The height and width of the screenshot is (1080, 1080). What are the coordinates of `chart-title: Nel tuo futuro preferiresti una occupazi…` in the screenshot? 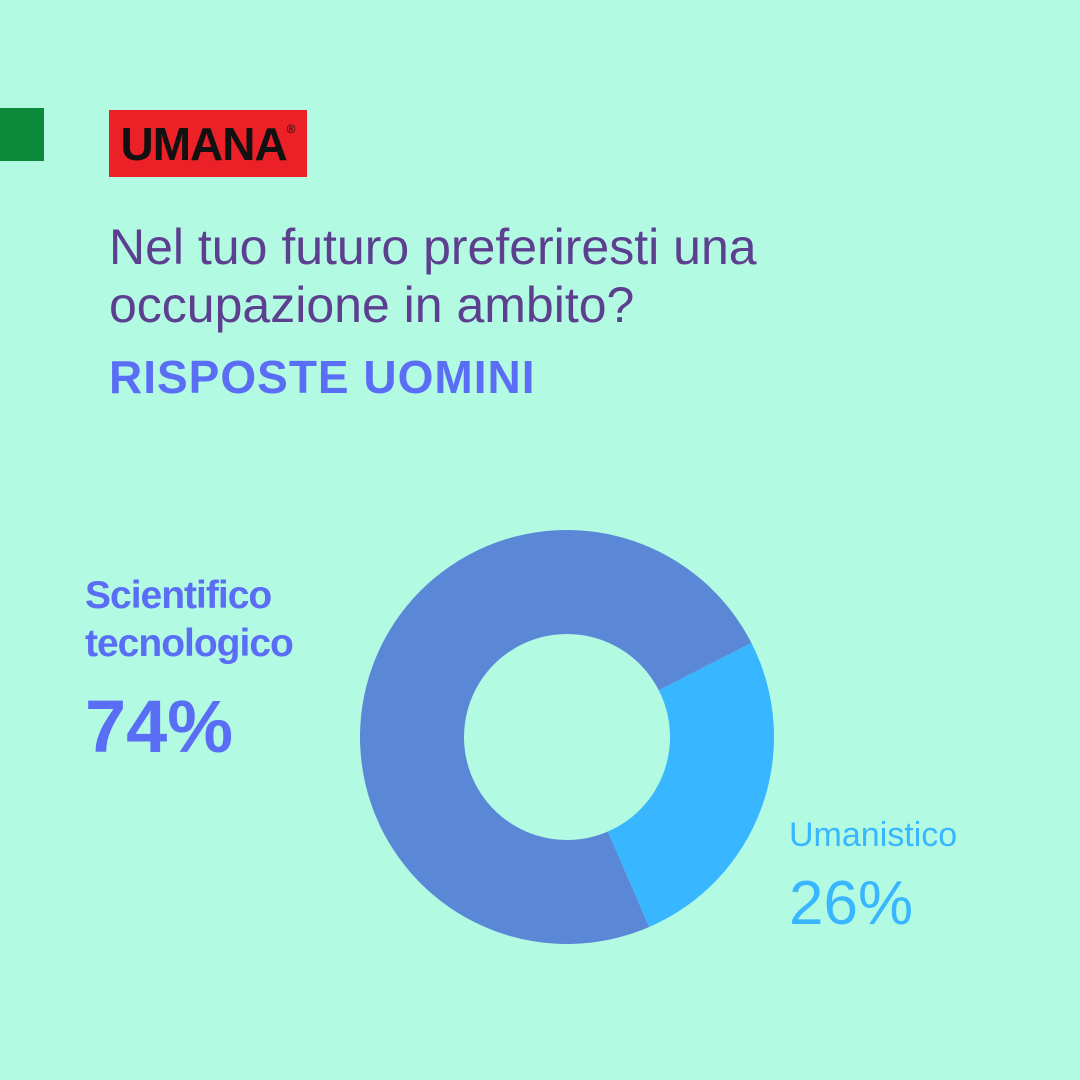 It's located at (433, 276).